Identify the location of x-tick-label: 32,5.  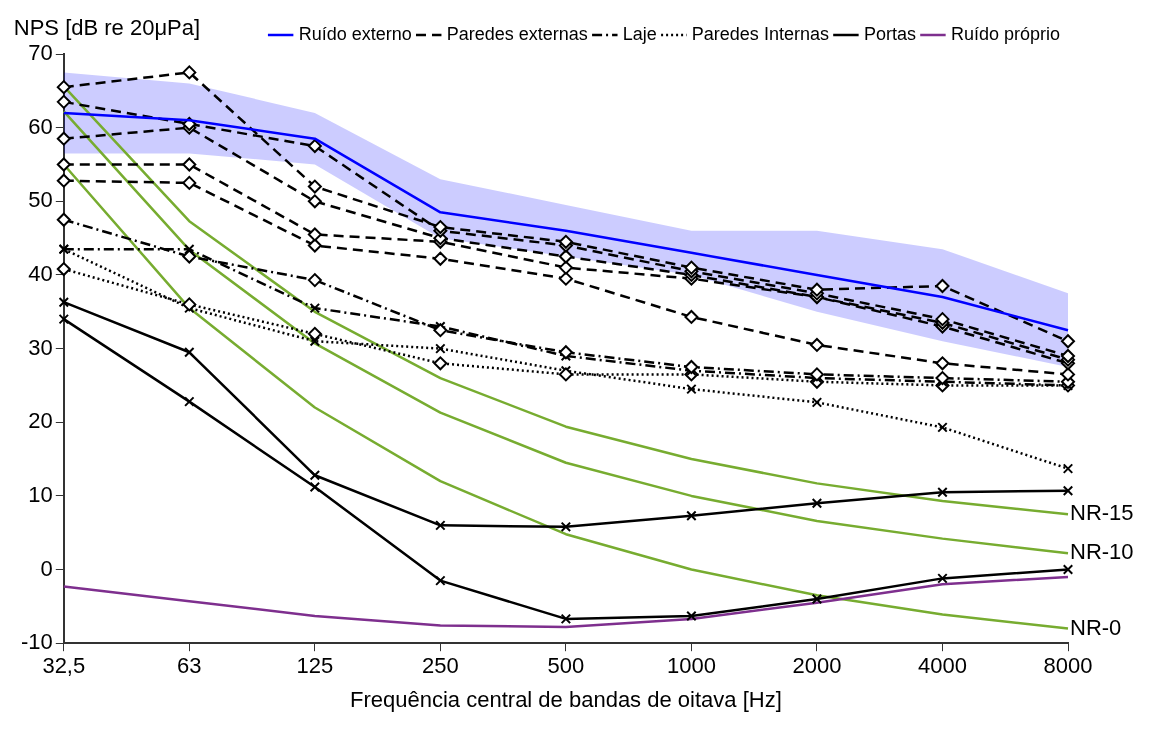
(64, 666).